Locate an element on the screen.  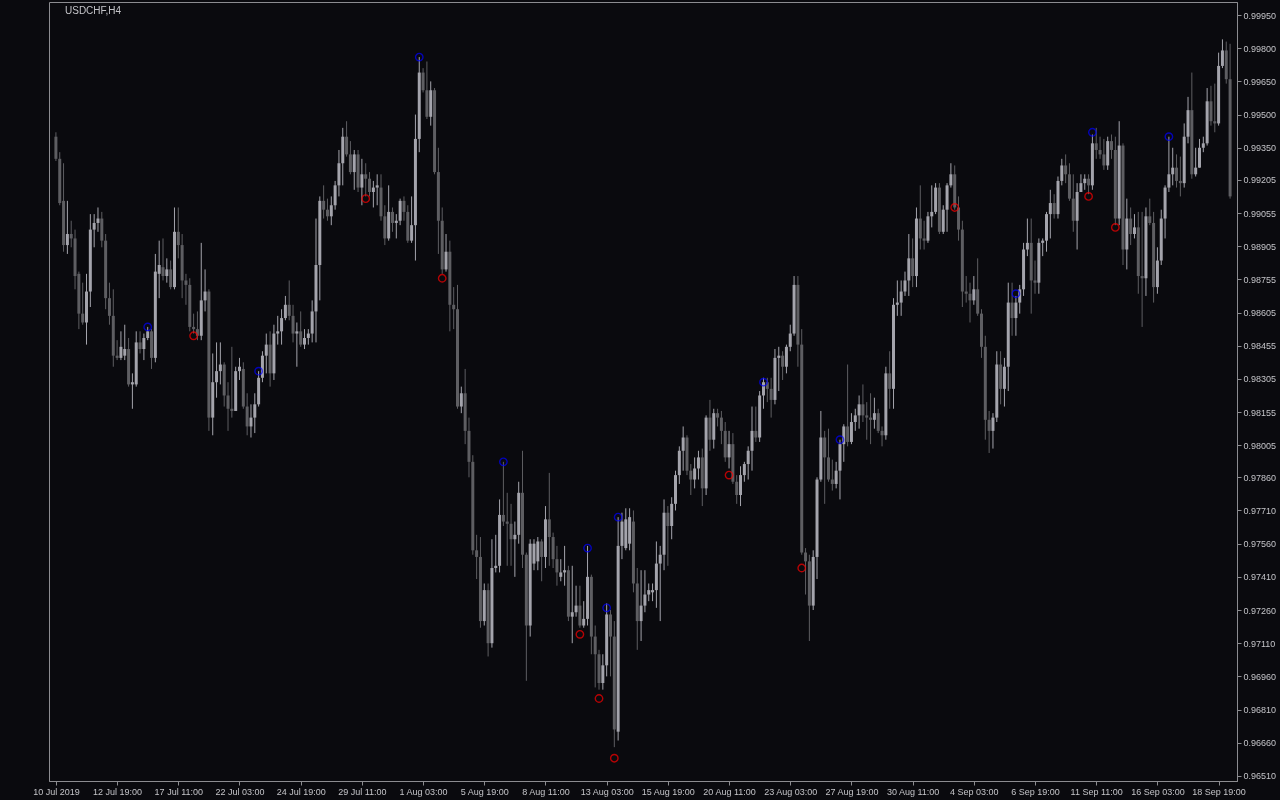
y-tick-label: 0.97860 is located at coordinates (1260, 477).